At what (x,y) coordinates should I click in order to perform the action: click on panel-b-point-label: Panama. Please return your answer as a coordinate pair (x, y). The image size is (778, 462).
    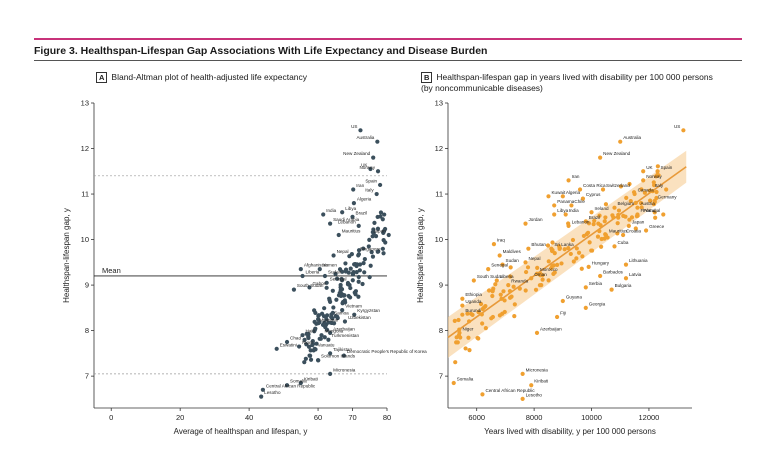
    Looking at the image, I should click on (566, 201).